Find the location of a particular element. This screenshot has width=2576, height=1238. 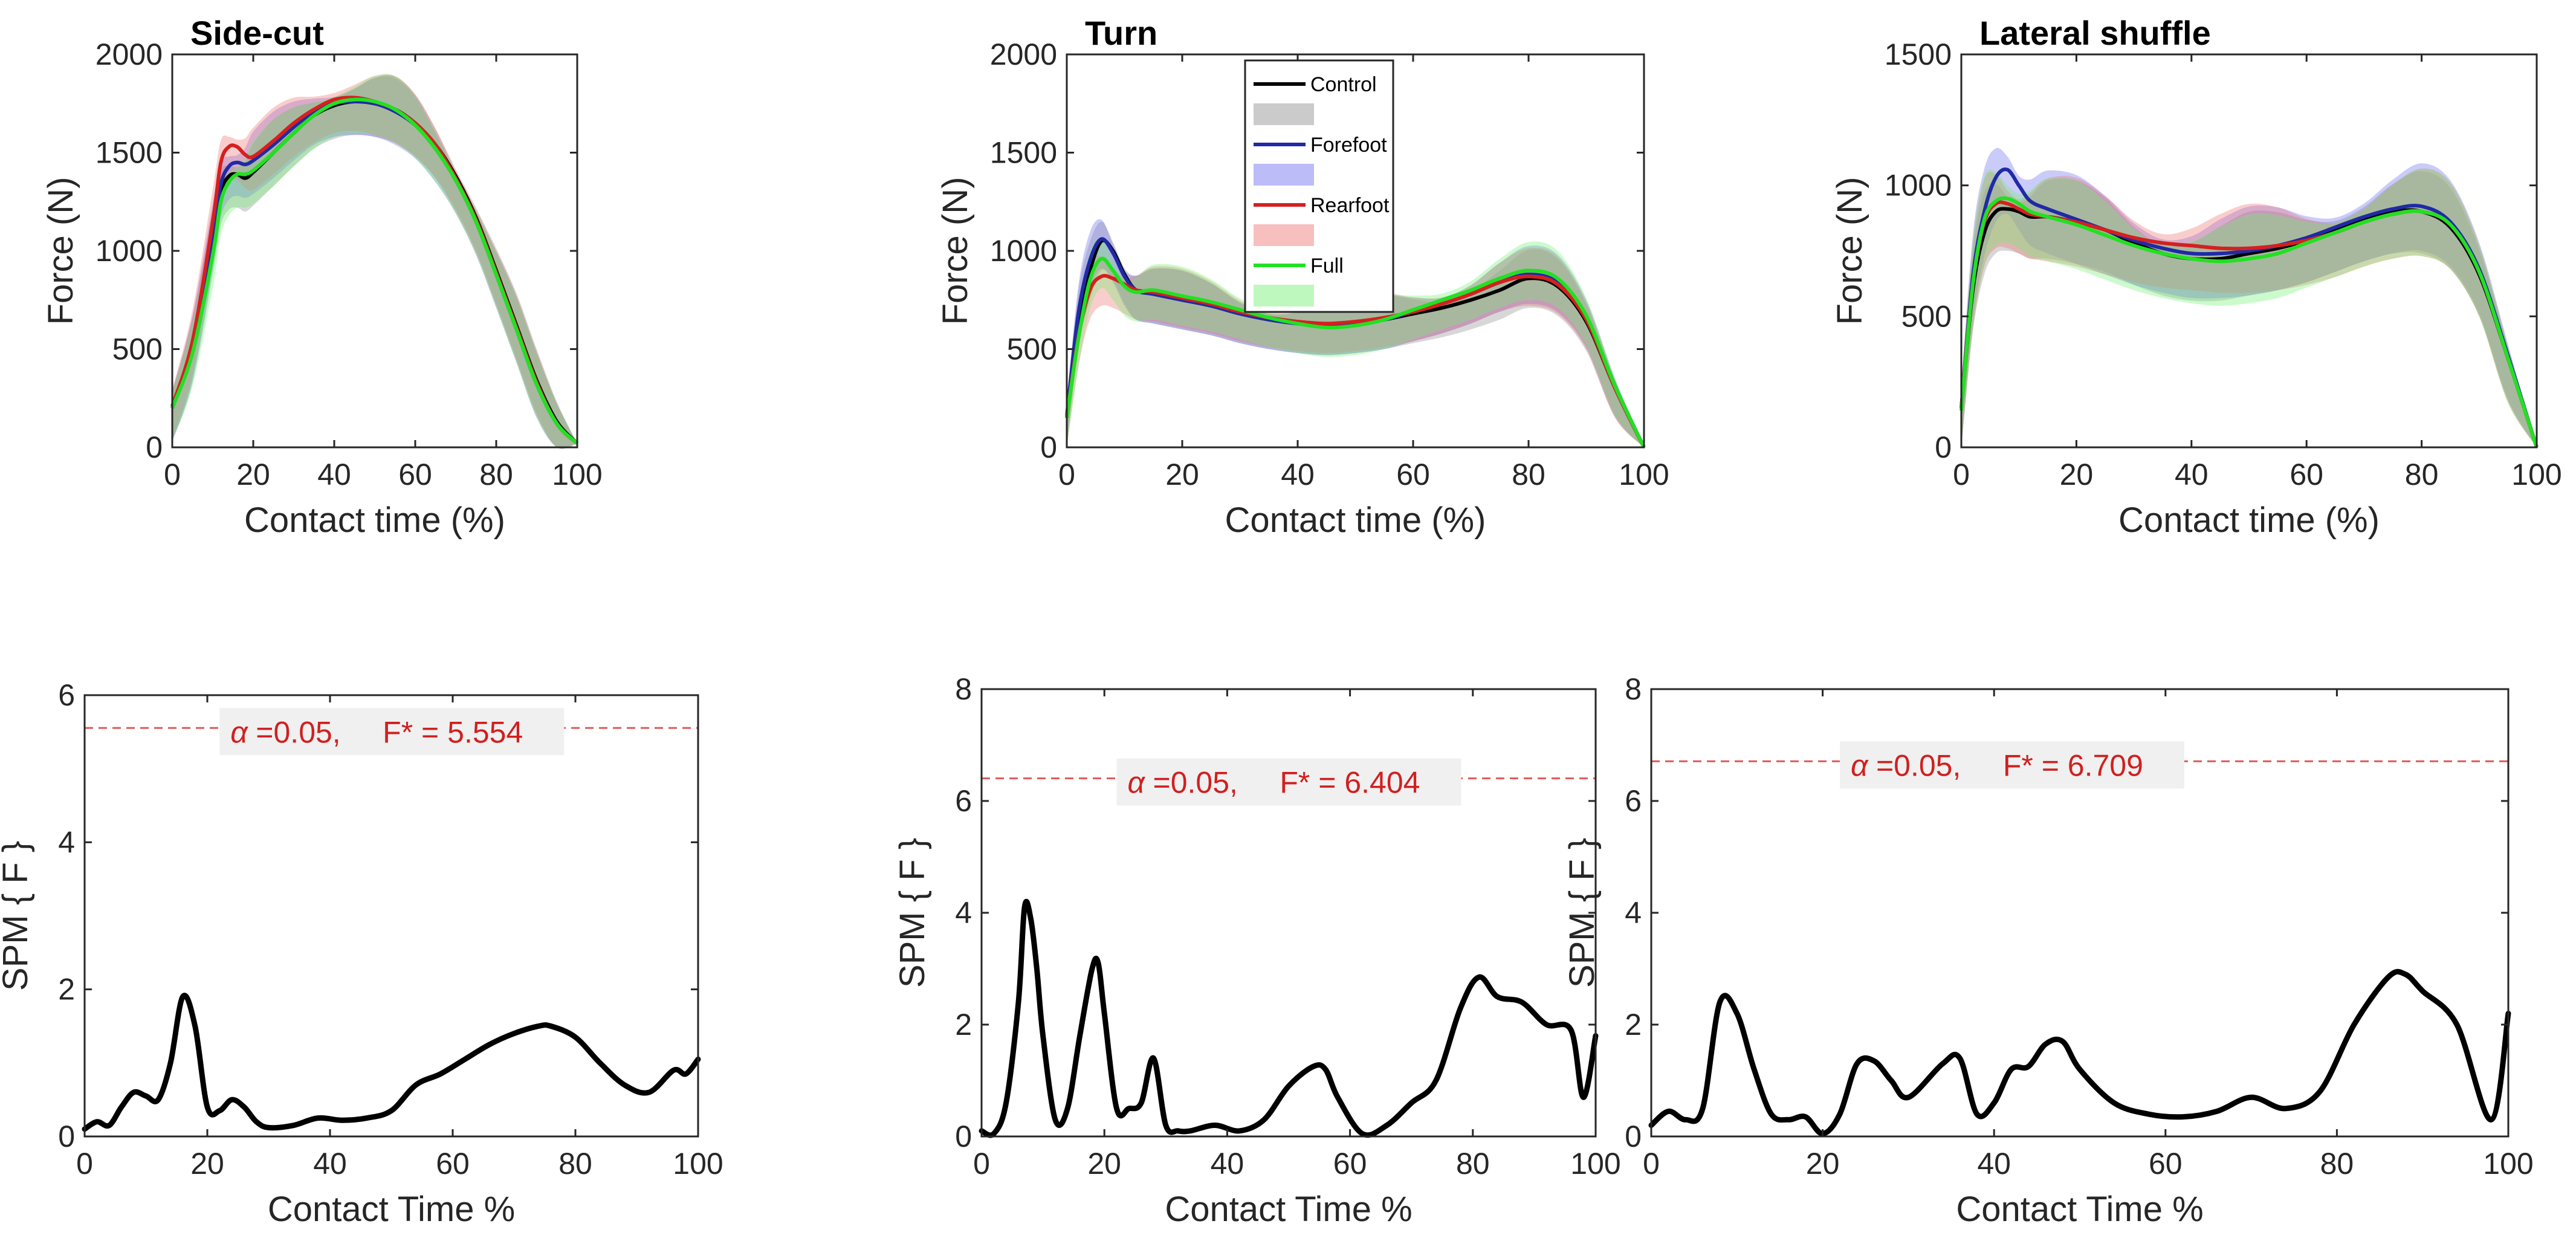

x-tick: 100 is located at coordinates (1644, 272).